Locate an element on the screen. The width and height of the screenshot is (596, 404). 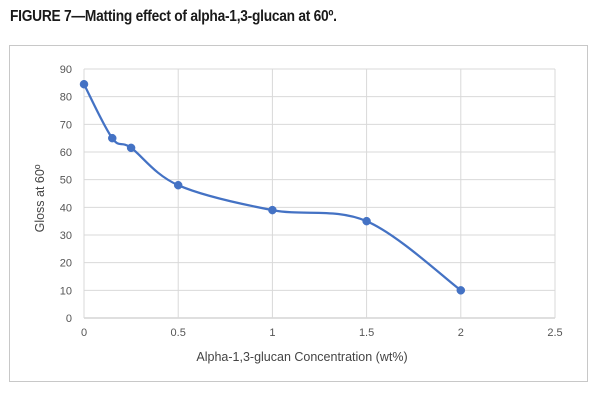
y-axis-ticks: 0 10 20 30 40 50 60 70 80 90 is located at coordinates (66, 194).